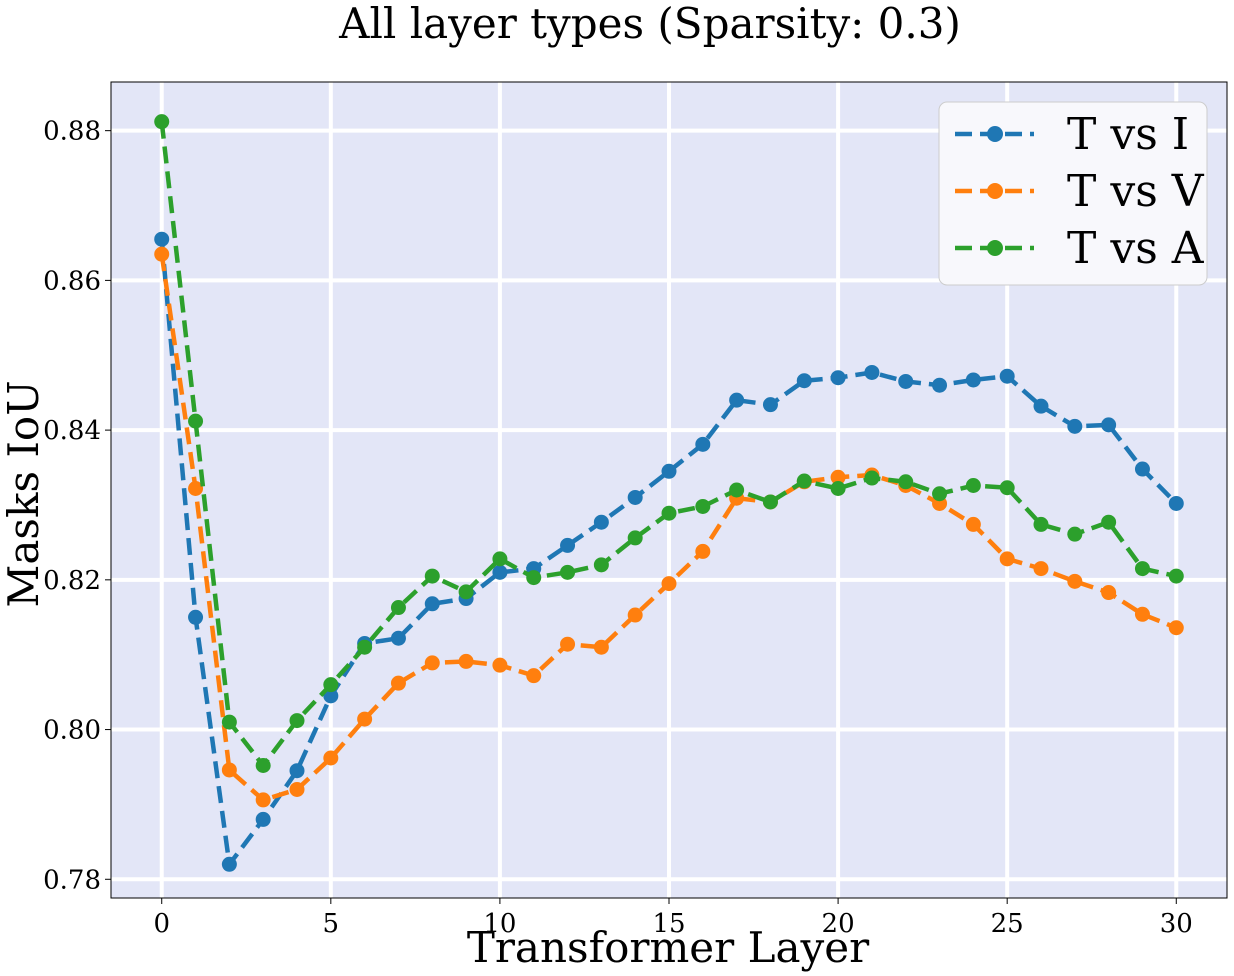 This screenshot has width=1234, height=976. Describe the element at coordinates (499, 924) in the screenshot. I see `x-tick-label: 10` at that location.